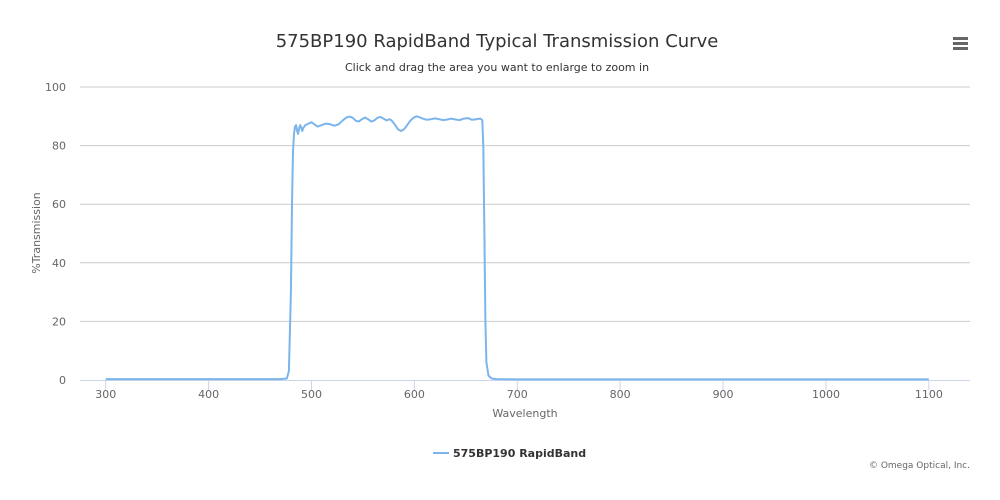  Describe the element at coordinates (311, 394) in the screenshot. I see `x-tick-label: 500` at that location.